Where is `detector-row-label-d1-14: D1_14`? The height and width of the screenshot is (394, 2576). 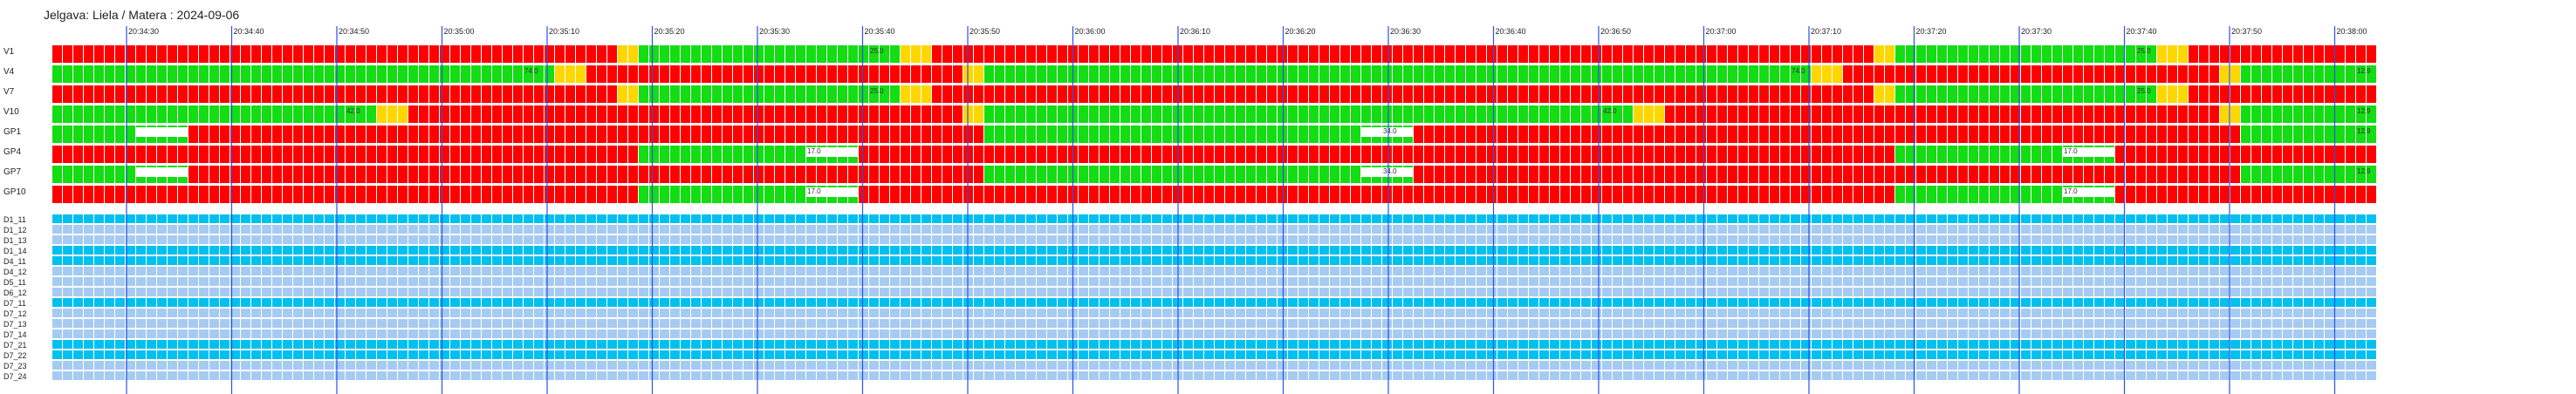 detector-row-label-d1-14: D1_14 is located at coordinates (15, 251).